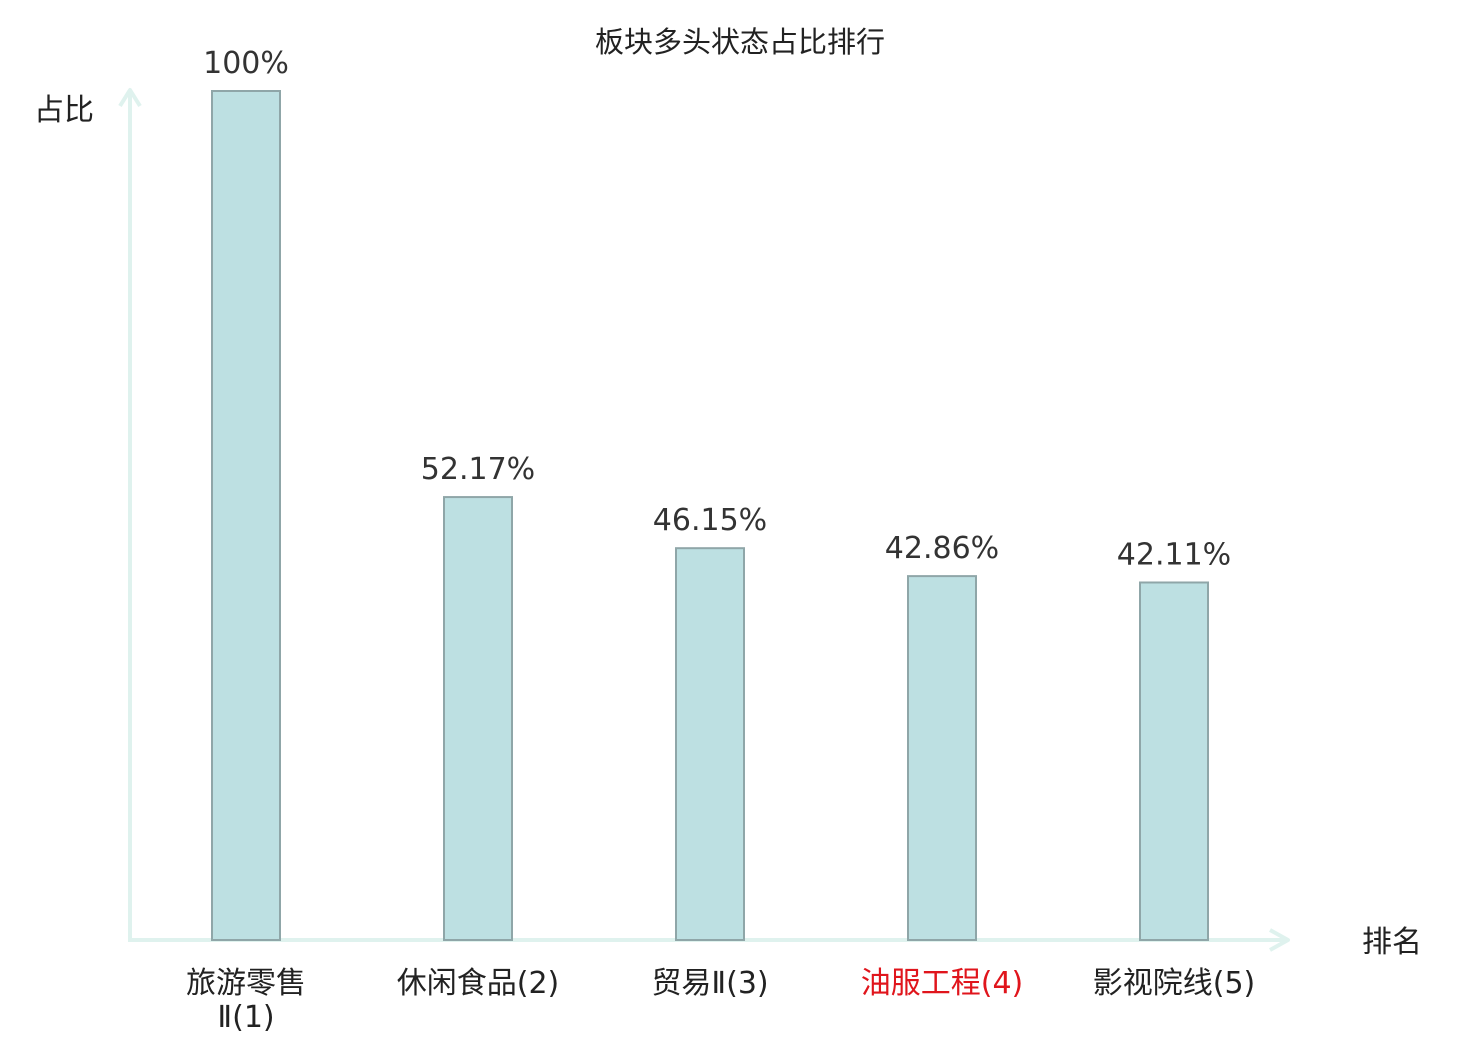 The height and width of the screenshot is (1040, 1480). I want to click on y-axis, so click(130, 514).